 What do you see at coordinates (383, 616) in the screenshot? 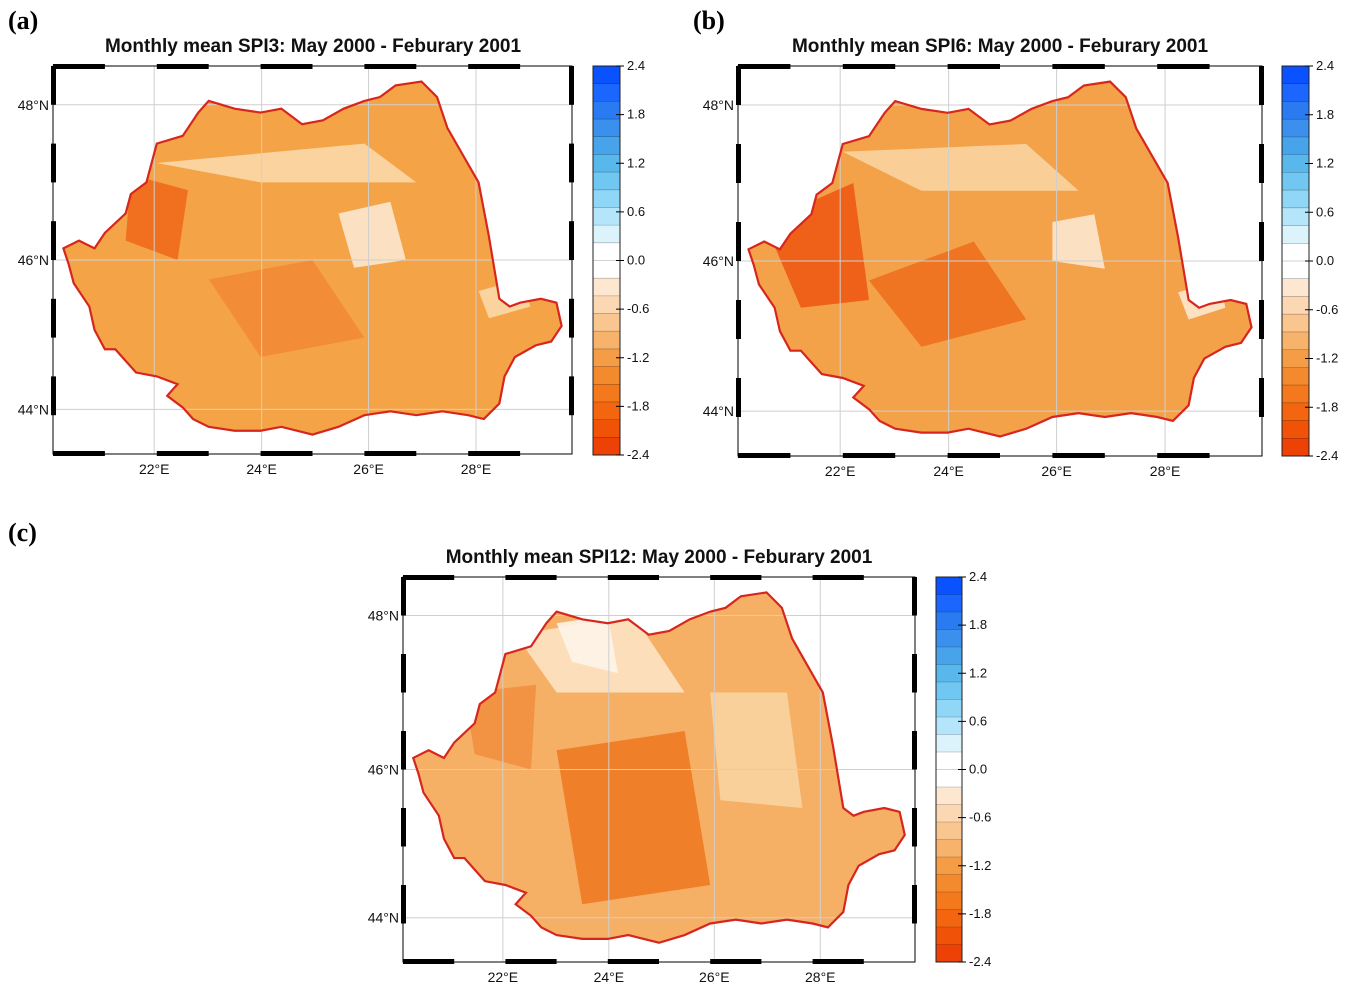
I see `lat-label: 48°N` at bounding box center [383, 616].